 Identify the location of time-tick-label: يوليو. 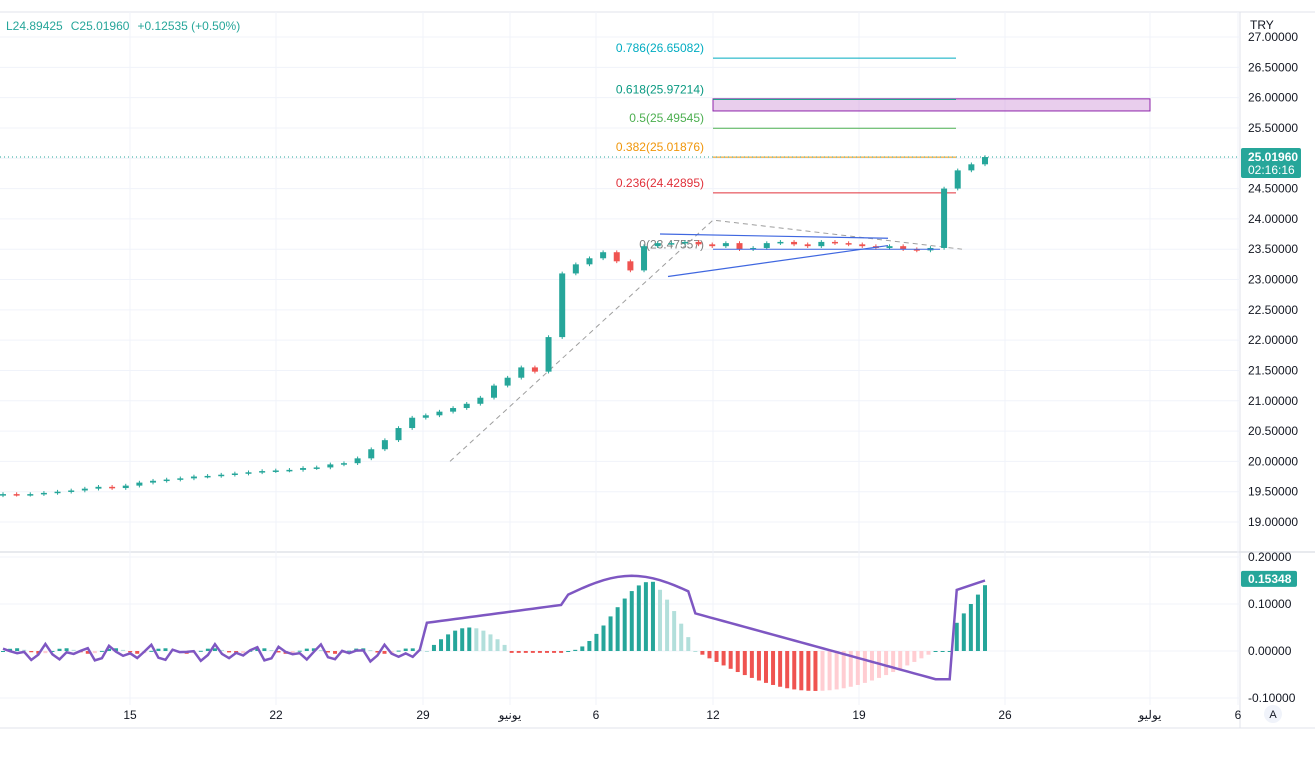
(1149, 715).